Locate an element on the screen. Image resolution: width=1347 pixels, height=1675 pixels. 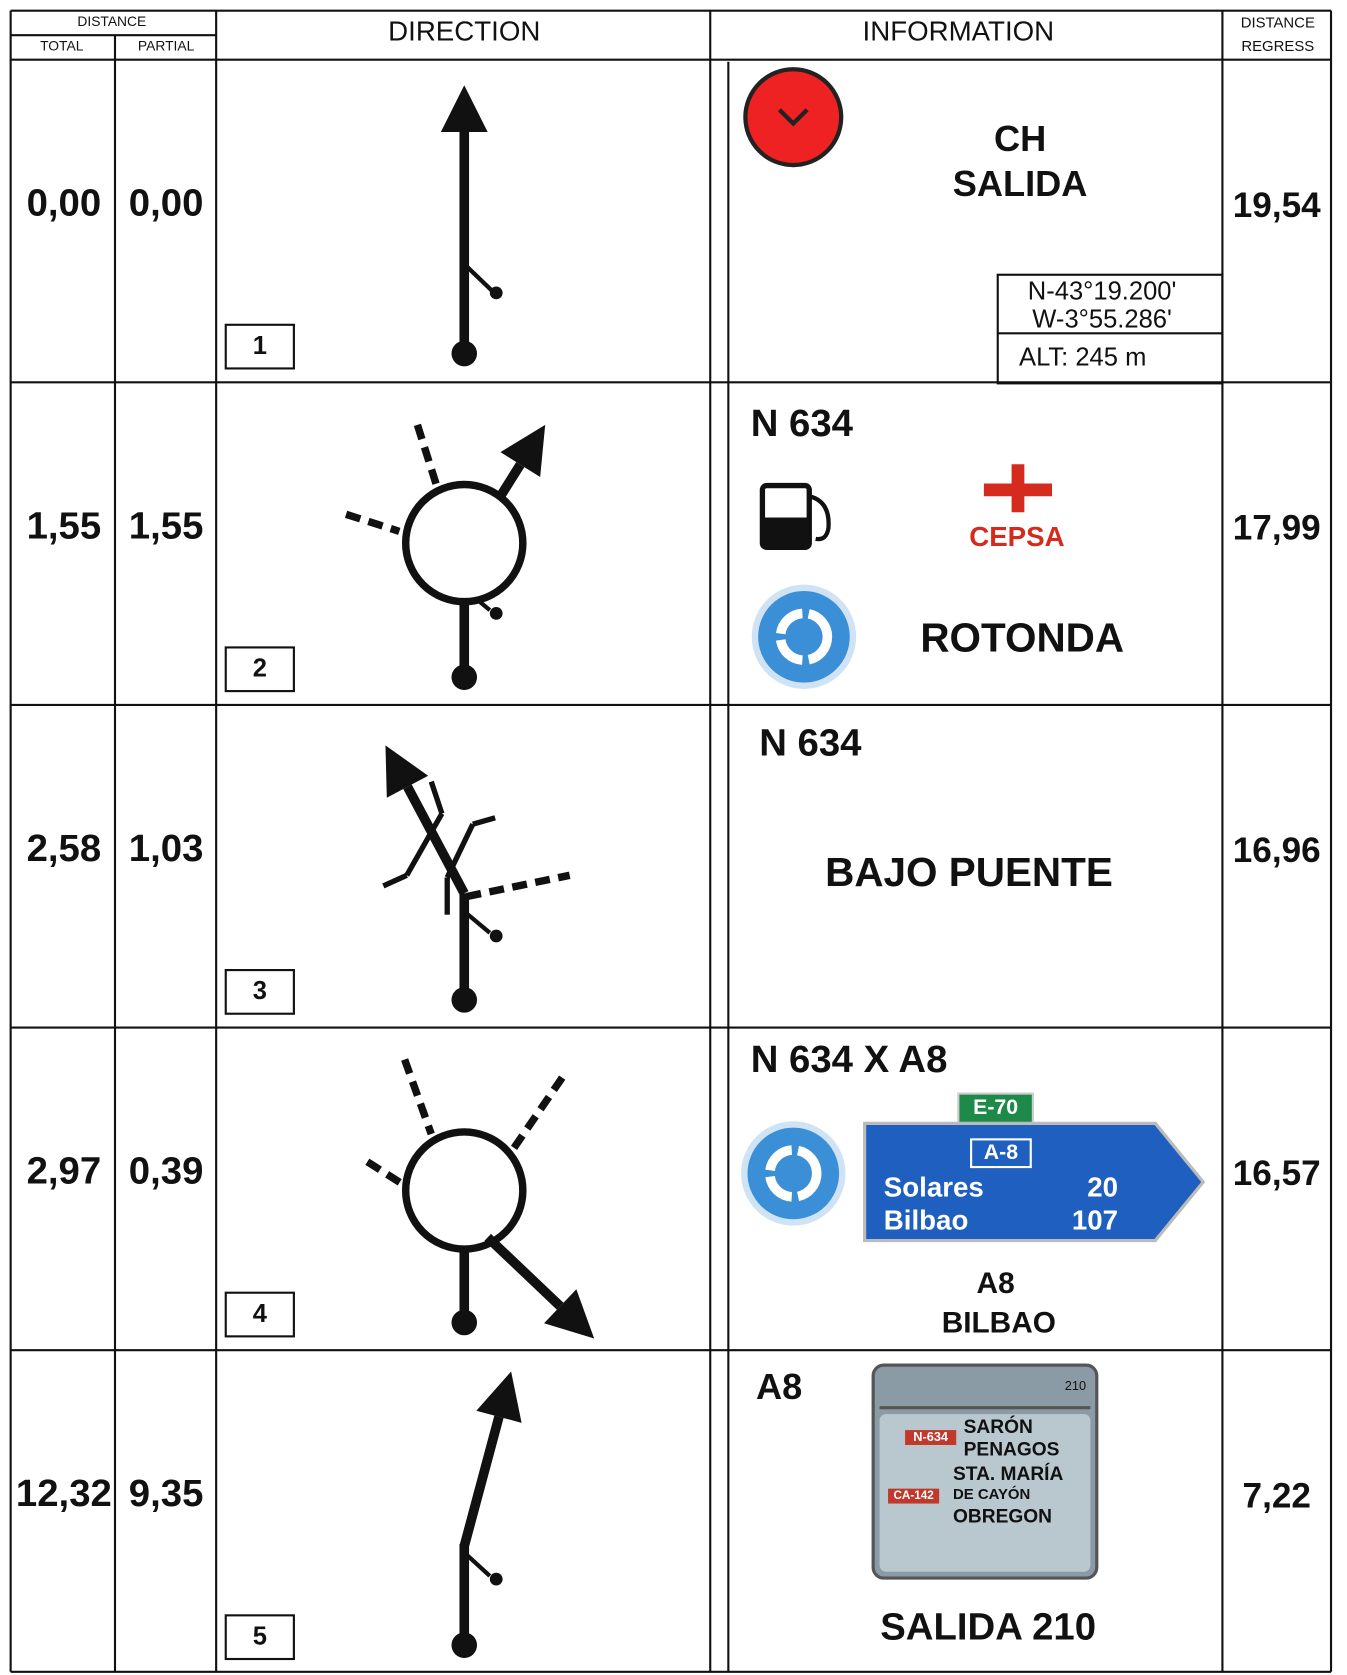
regress: 17,99 is located at coordinates (1277, 528).